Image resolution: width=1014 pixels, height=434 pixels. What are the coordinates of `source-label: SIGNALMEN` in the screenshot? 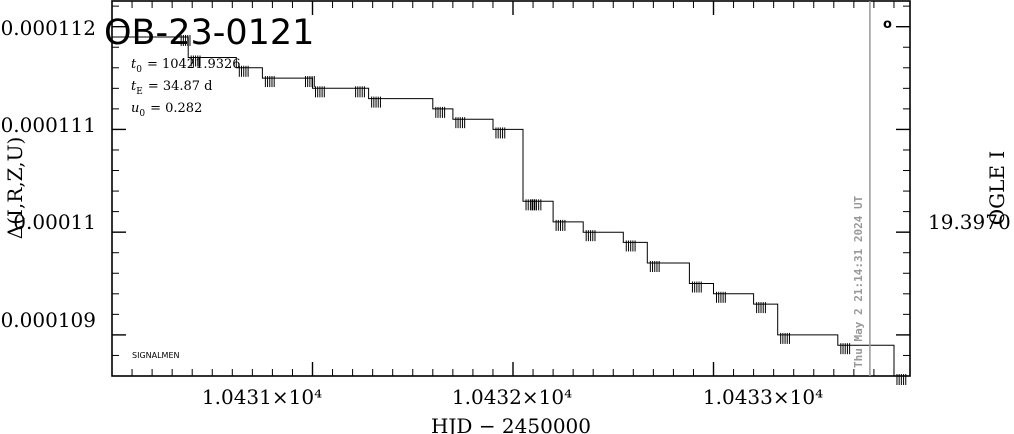 It's located at (156, 355).